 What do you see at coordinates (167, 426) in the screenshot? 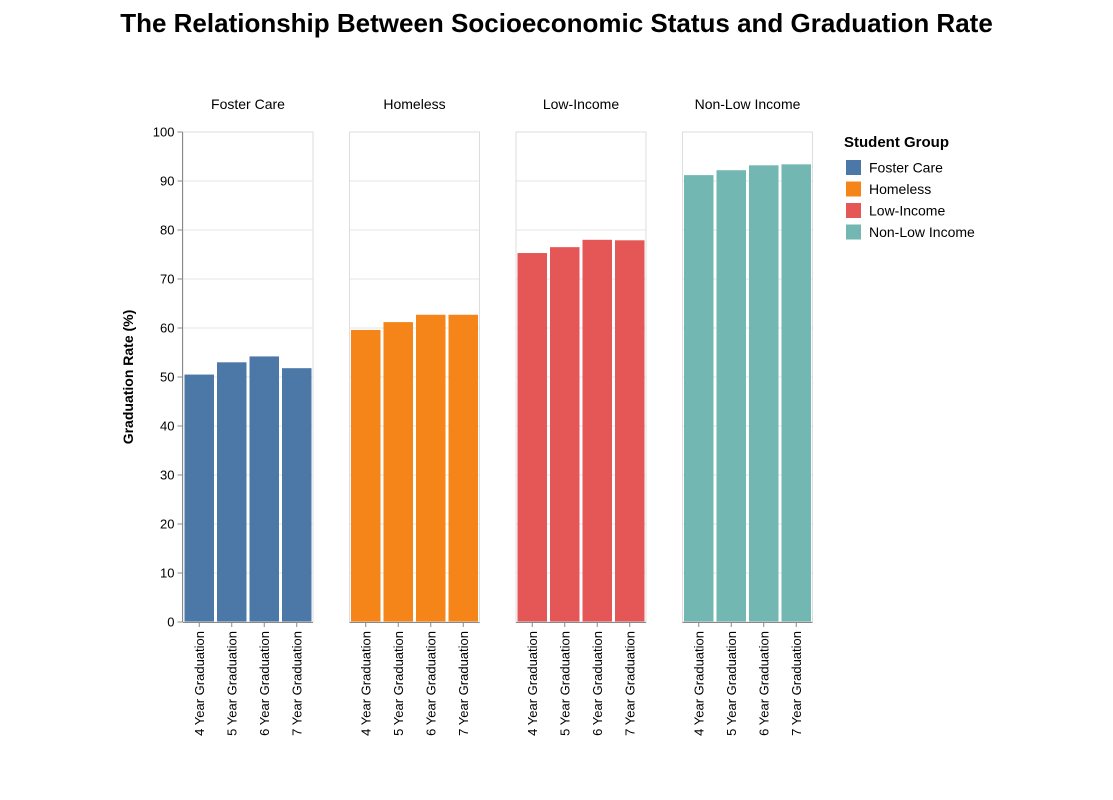
I see `y-tick-label: 40` at bounding box center [167, 426].